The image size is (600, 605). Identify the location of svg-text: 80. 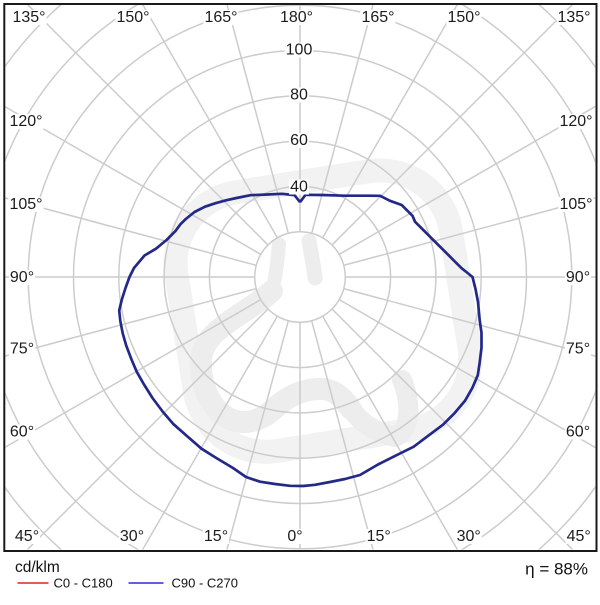
(299, 95).